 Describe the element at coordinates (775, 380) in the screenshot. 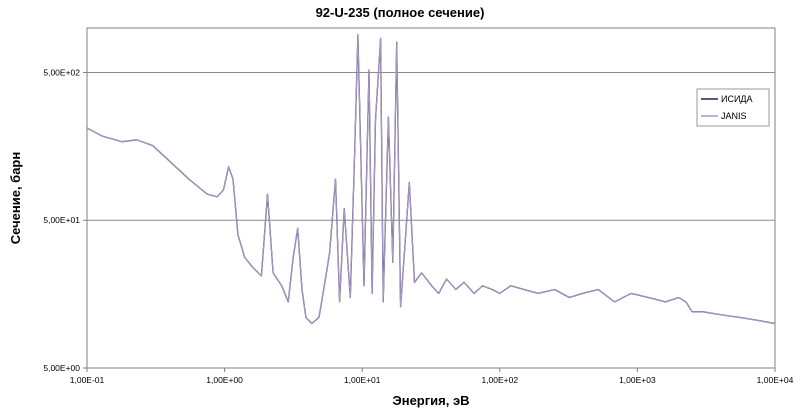

I see `x-tick-label-5: 1,00E+04` at that location.